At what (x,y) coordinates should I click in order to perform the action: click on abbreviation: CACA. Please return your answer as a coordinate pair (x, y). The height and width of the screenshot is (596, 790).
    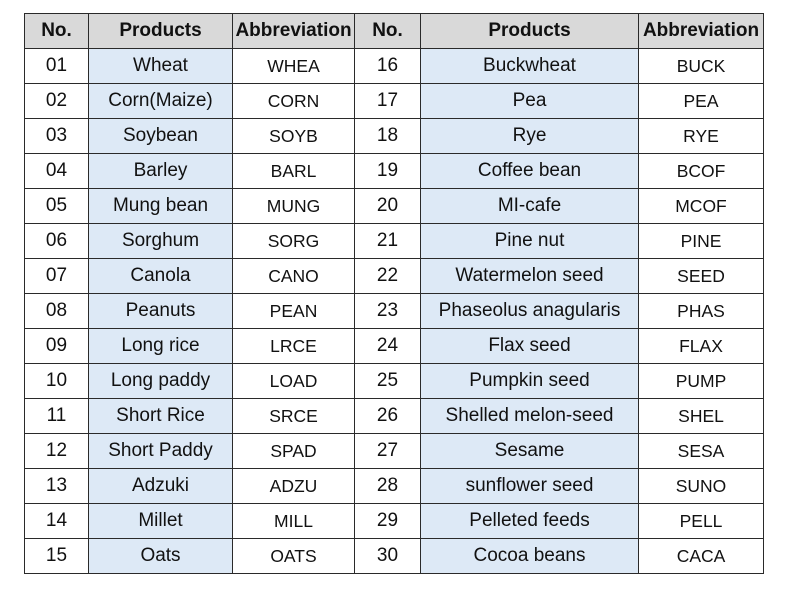
    Looking at the image, I should click on (701, 556).